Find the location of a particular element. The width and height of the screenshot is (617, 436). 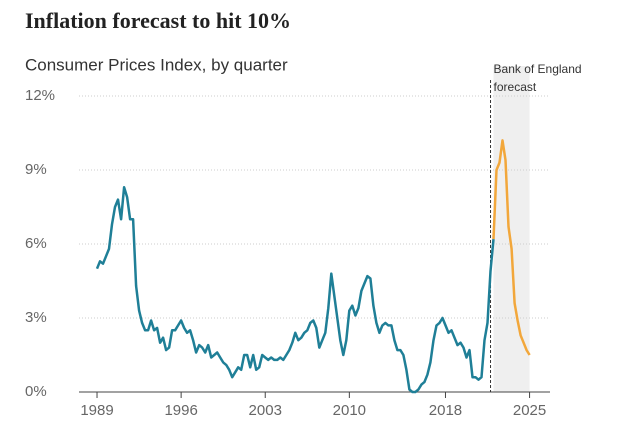

x-tick-label: 2018 is located at coordinates (445, 410).